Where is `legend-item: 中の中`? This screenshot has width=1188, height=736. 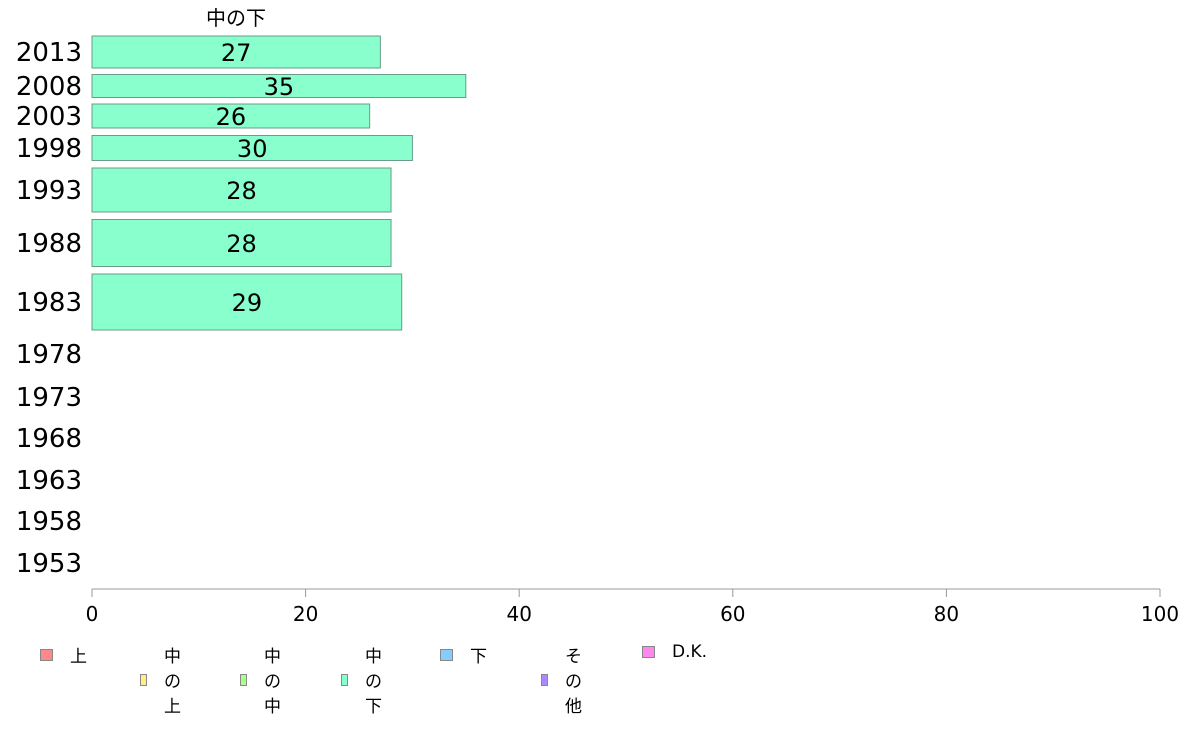
legend-item: 中の中 is located at coordinates (263, 679).